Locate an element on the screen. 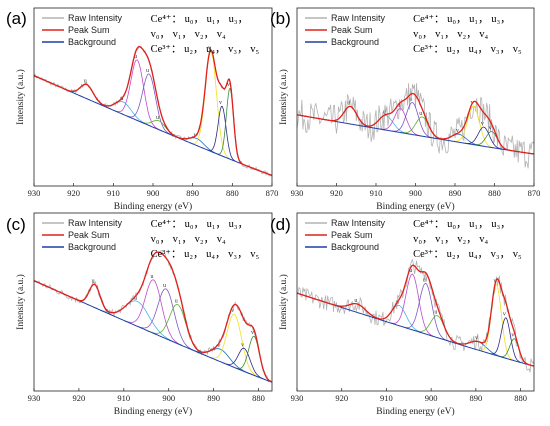 The width and height of the screenshot is (550, 426). raw-intensity-line is located at coordinates (415, 315).